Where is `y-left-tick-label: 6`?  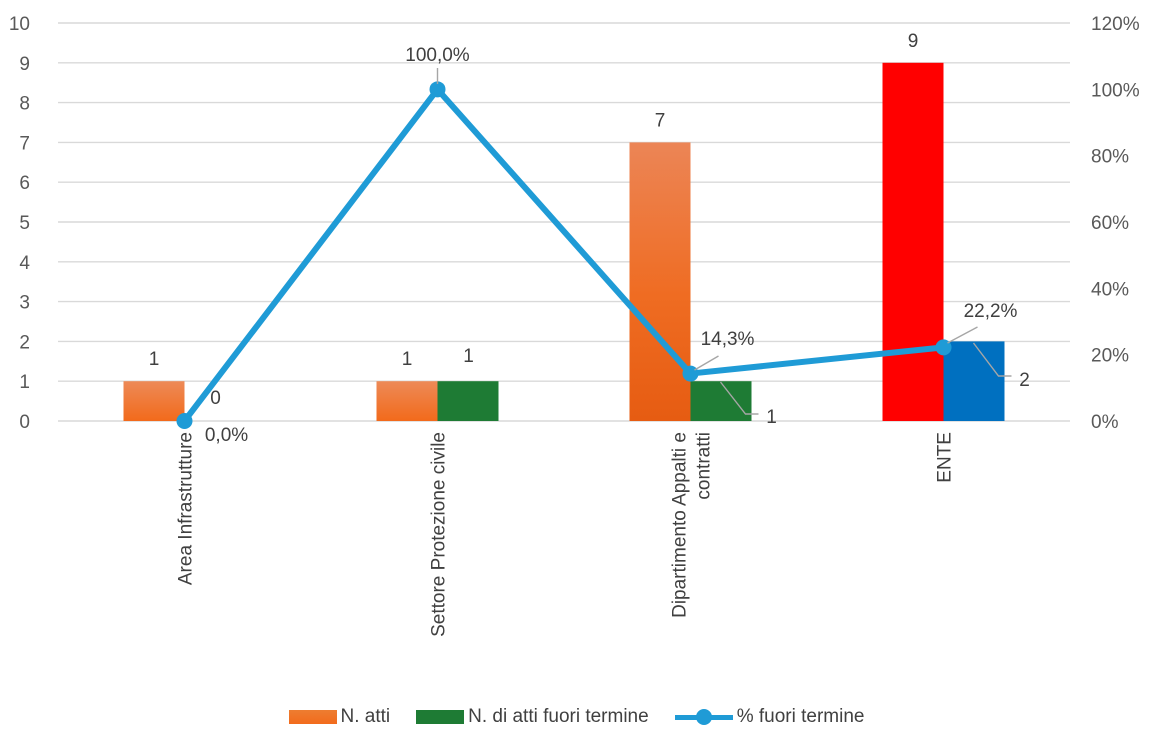 y-left-tick-label: 6 is located at coordinates (24, 183).